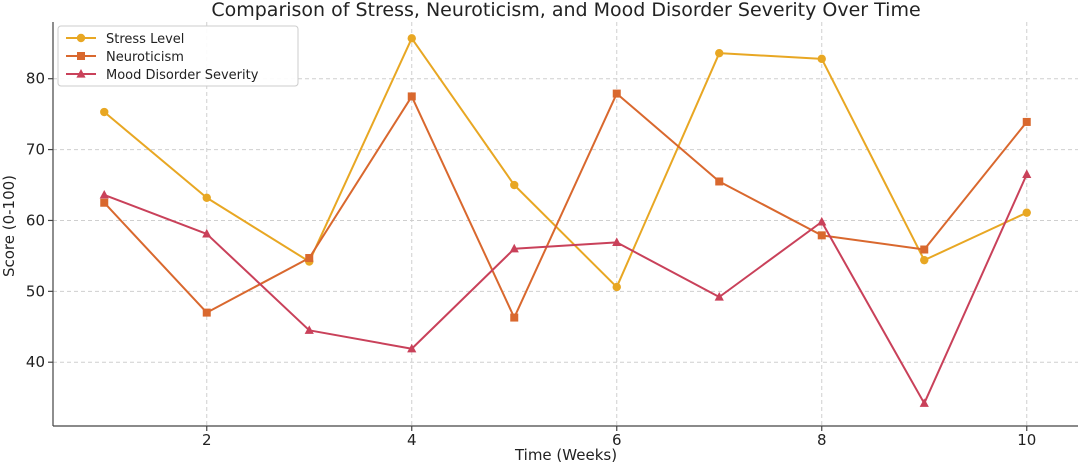 The height and width of the screenshot is (462, 1080). What do you see at coordinates (617, 440) in the screenshot?
I see `x-tick-label: 6` at bounding box center [617, 440].